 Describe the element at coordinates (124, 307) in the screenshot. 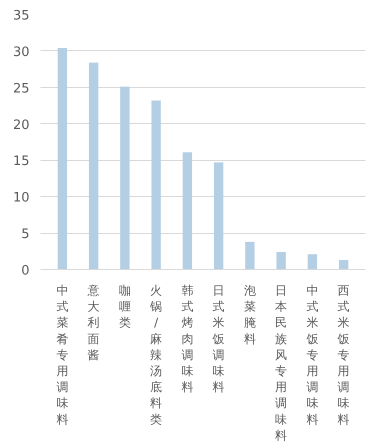

I see `x-tick-label: 咖喱类` at that location.